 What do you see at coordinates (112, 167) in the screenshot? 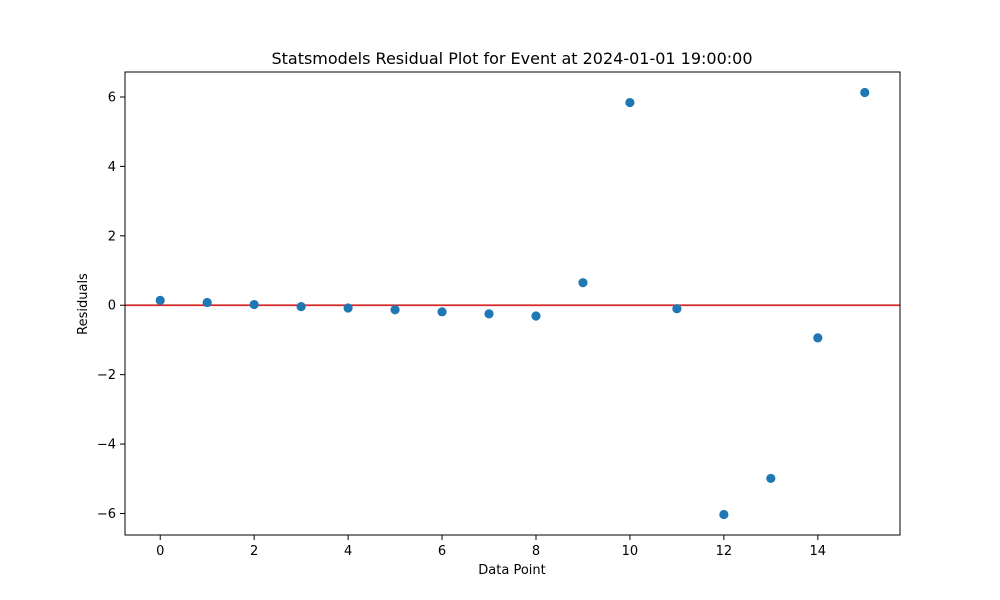
I see `y-tick-label: 4` at bounding box center [112, 167].